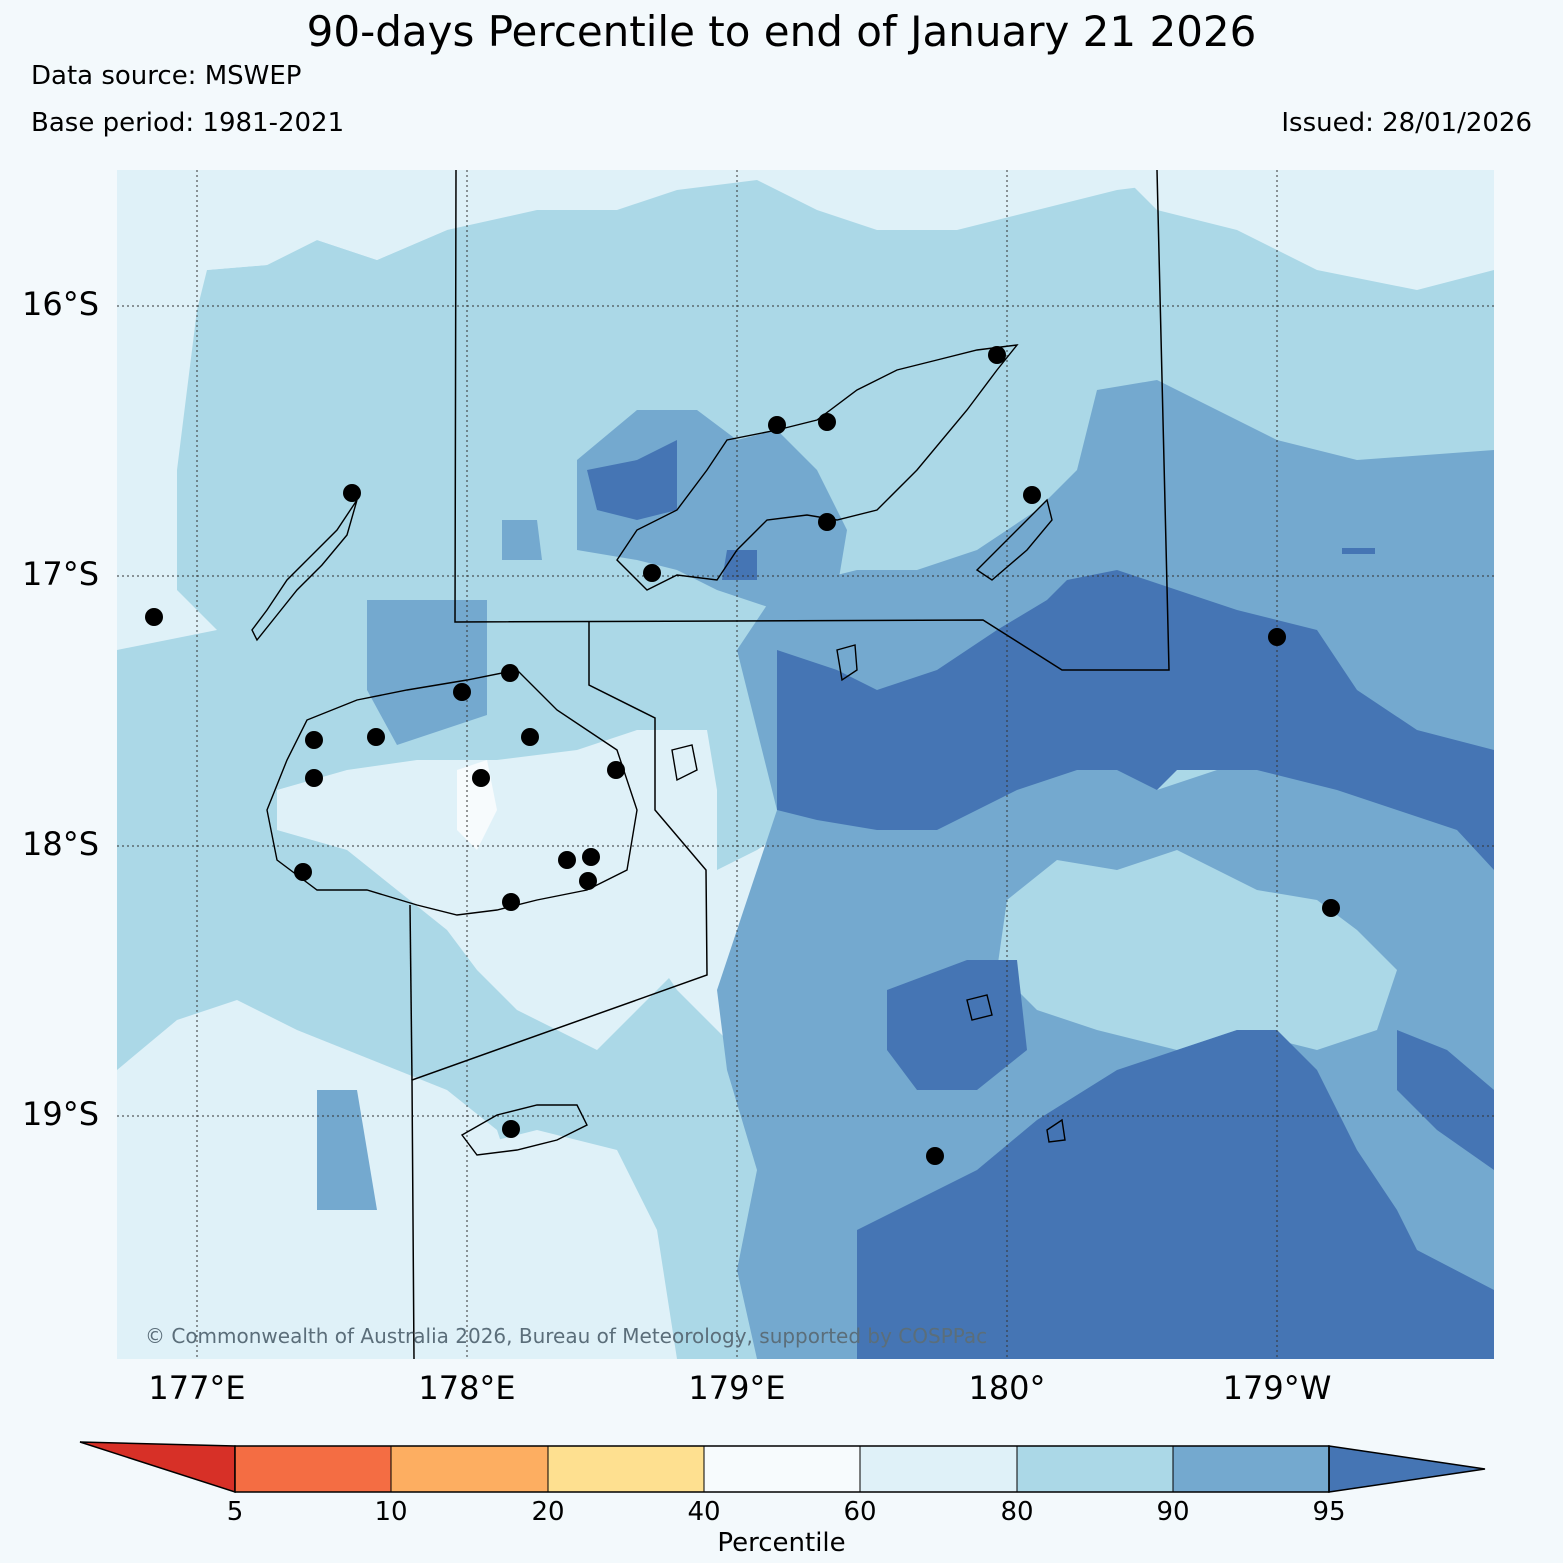  Describe the element at coordinates (1406, 123) in the screenshot. I see `issued-date-text: Issued: 28/01/2026` at that location.